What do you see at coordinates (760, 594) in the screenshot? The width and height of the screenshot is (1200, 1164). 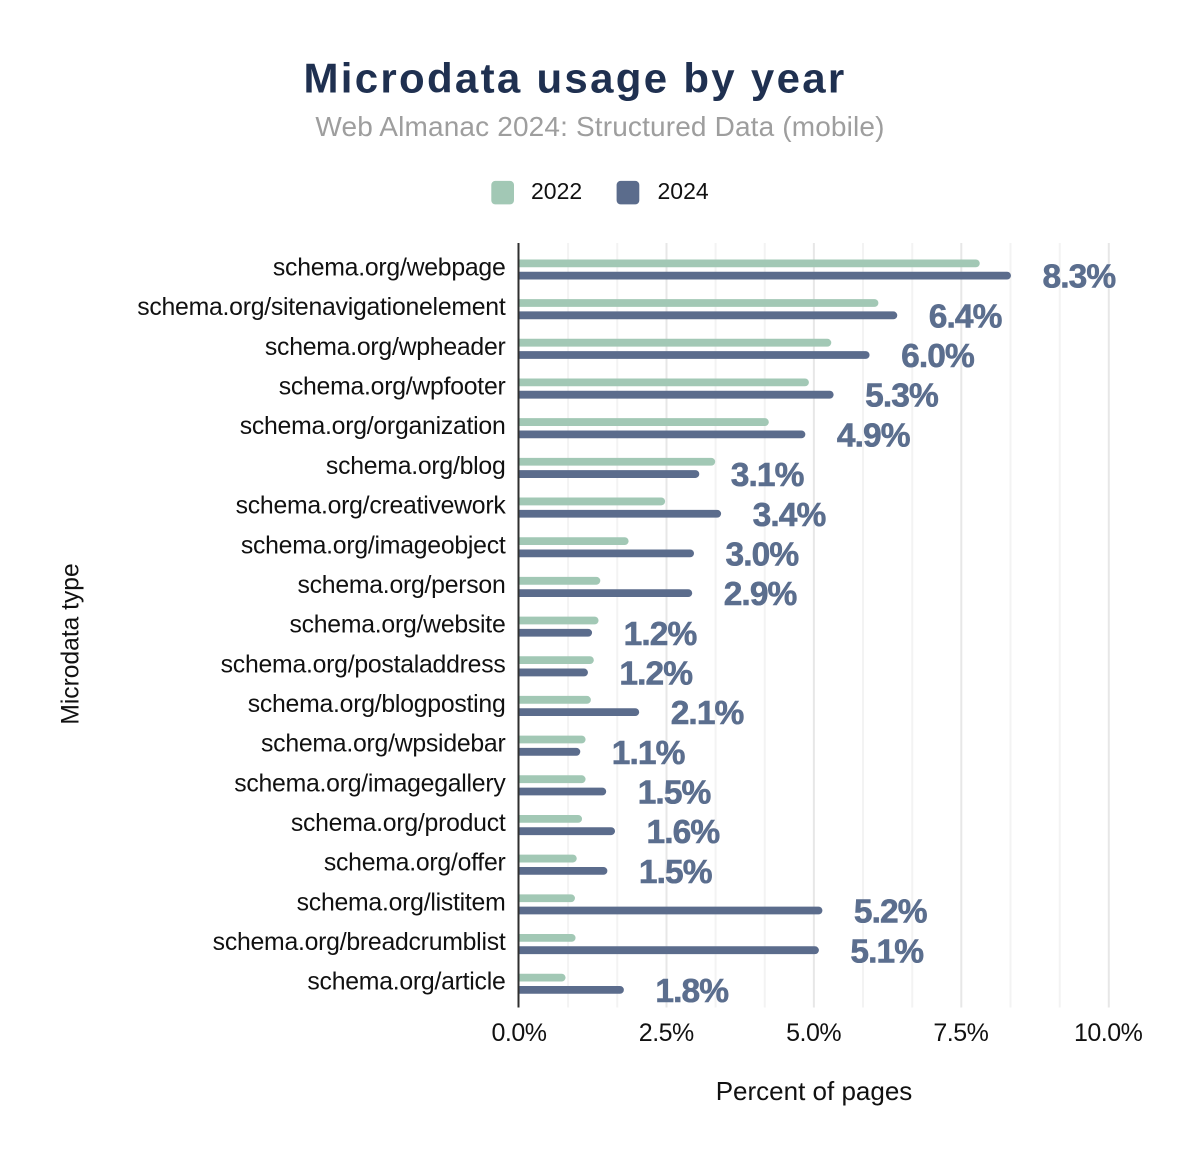 I see `svg-text: 2.9%` at bounding box center [760, 594].